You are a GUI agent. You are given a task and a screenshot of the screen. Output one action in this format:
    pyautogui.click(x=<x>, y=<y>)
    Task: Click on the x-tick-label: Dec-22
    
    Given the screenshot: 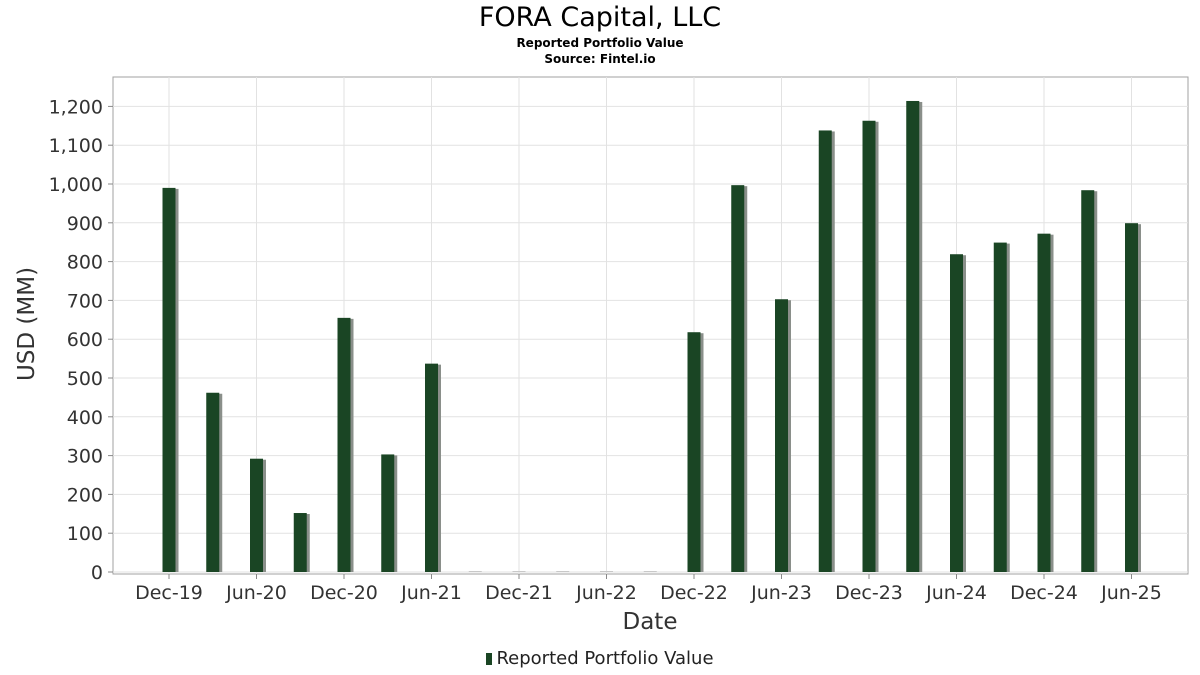 What is the action you would take?
    pyautogui.click(x=694, y=593)
    